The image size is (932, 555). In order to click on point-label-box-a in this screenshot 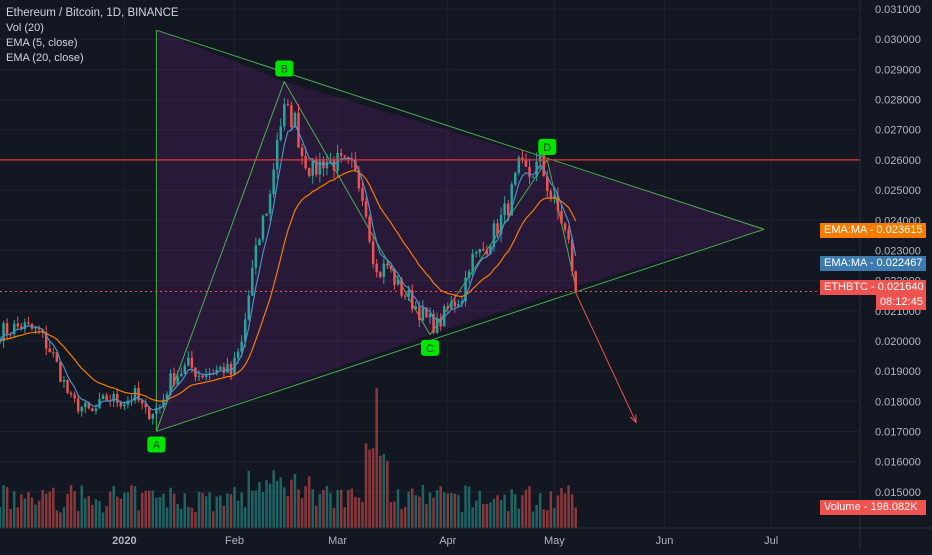, I will do `click(156, 444)`.